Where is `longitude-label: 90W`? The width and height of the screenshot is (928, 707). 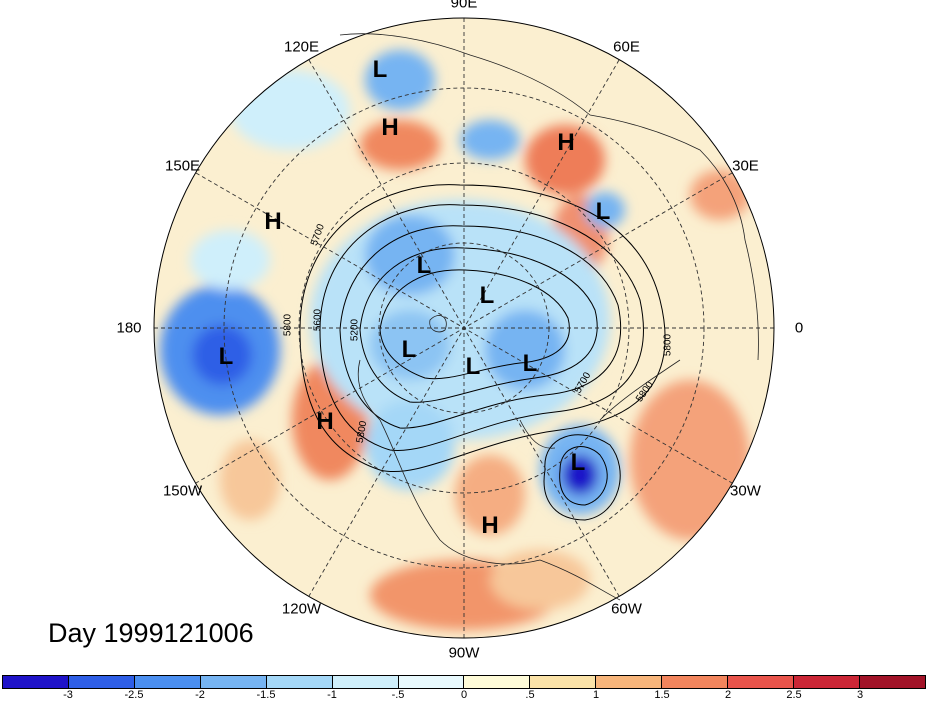
longitude-label: 90W is located at coordinates (464, 653).